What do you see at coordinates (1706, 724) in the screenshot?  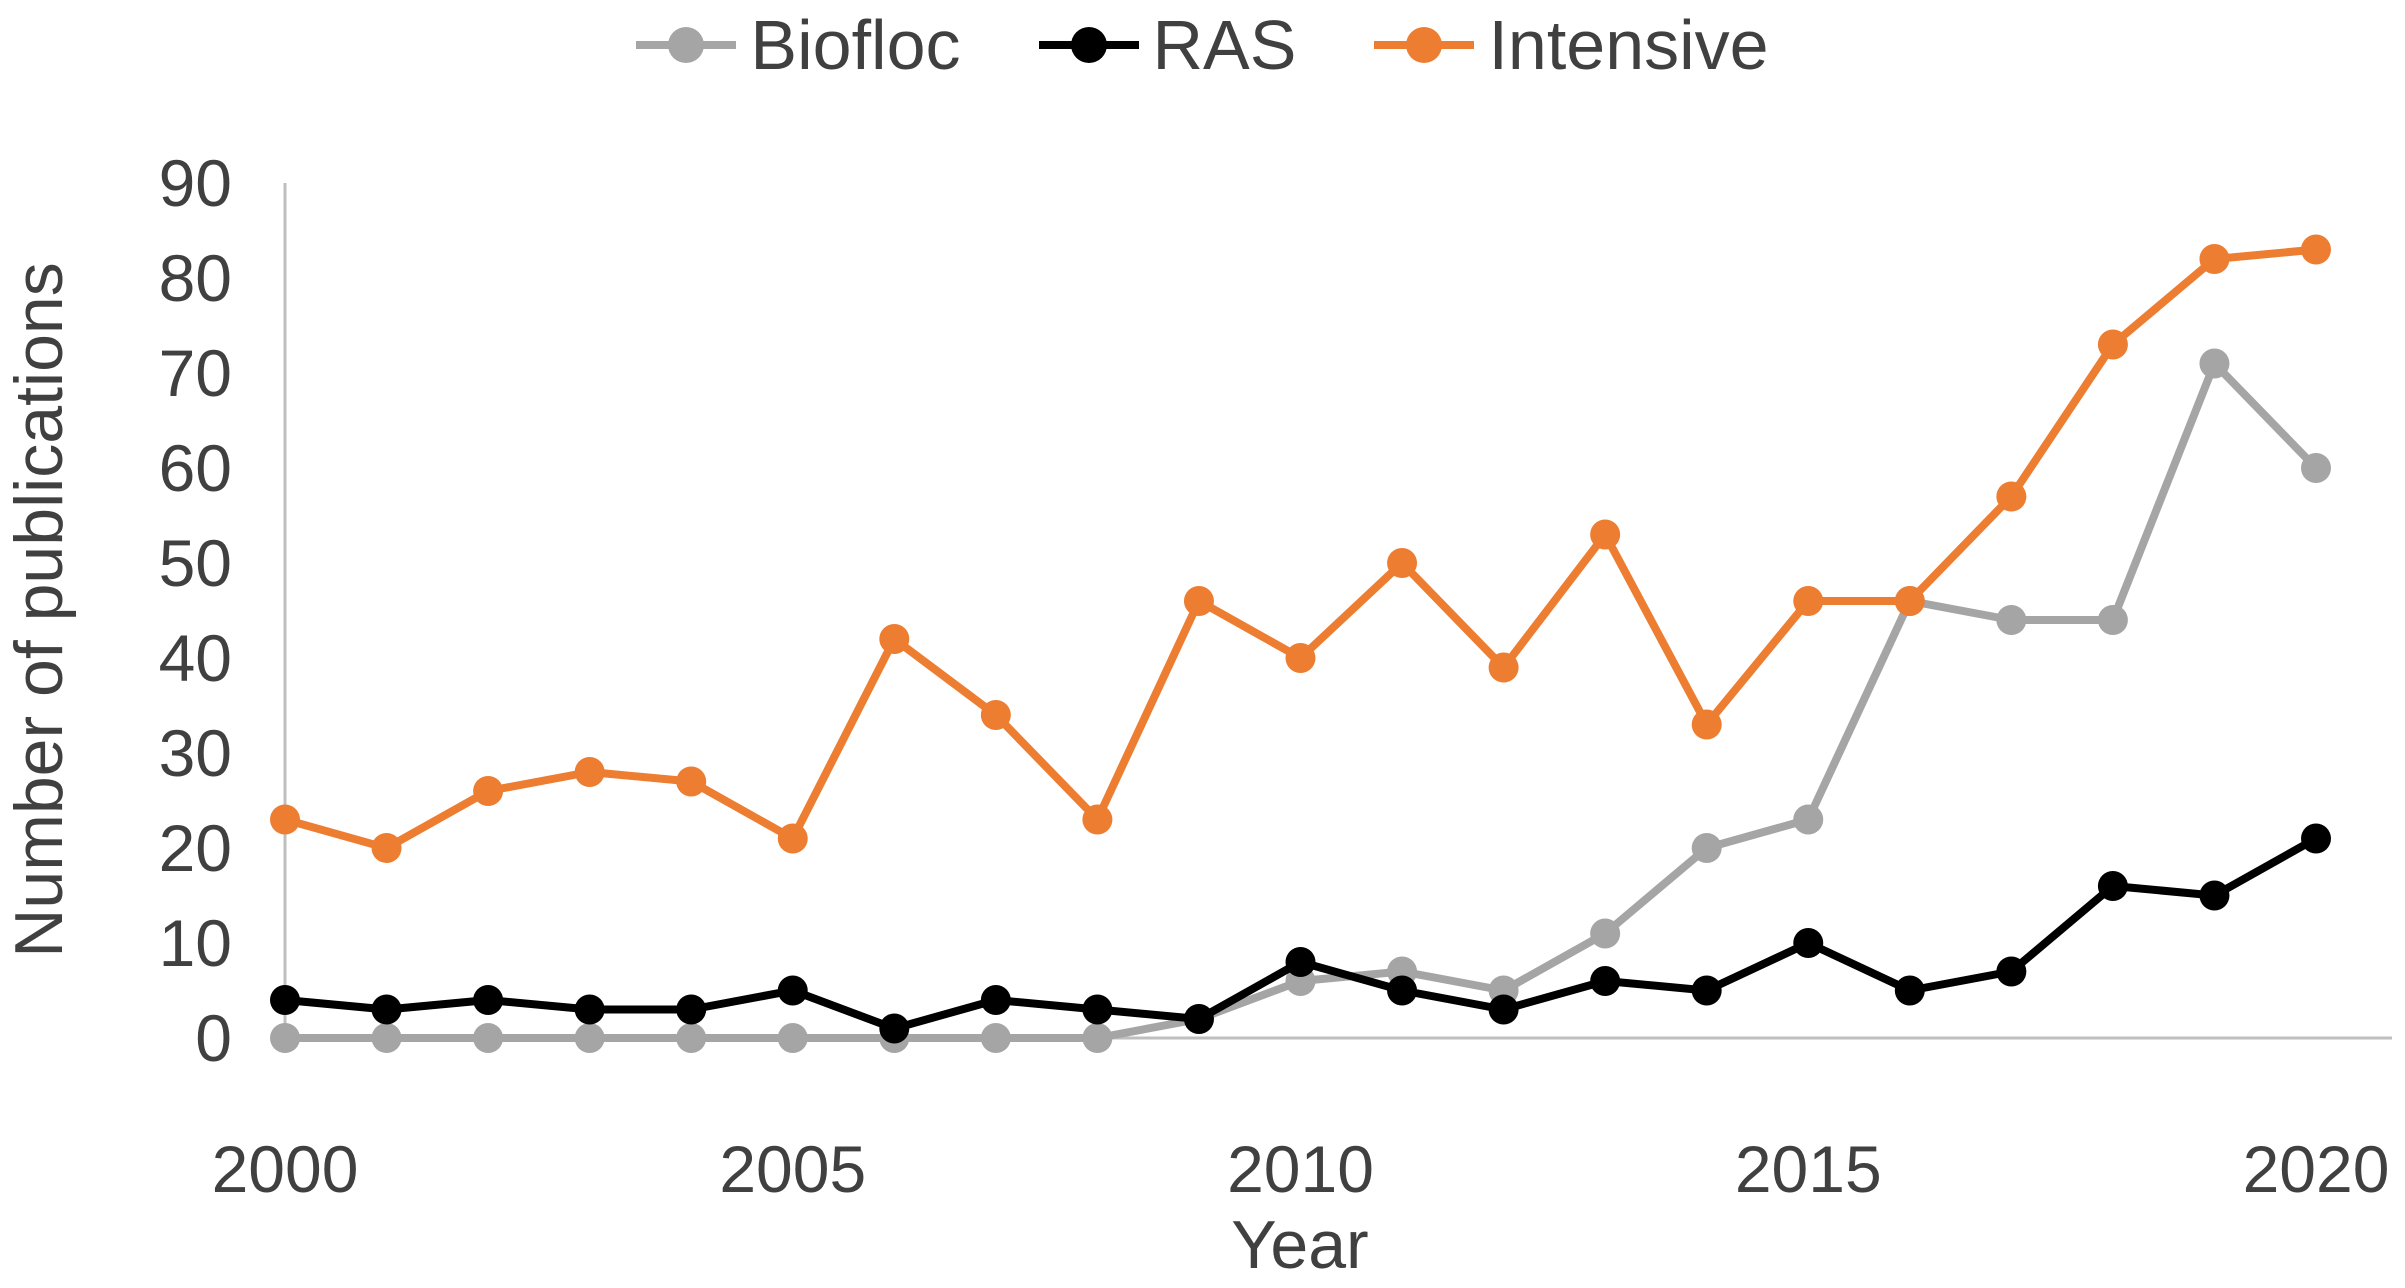 I see `data-point-intensive-2014` at bounding box center [1706, 724].